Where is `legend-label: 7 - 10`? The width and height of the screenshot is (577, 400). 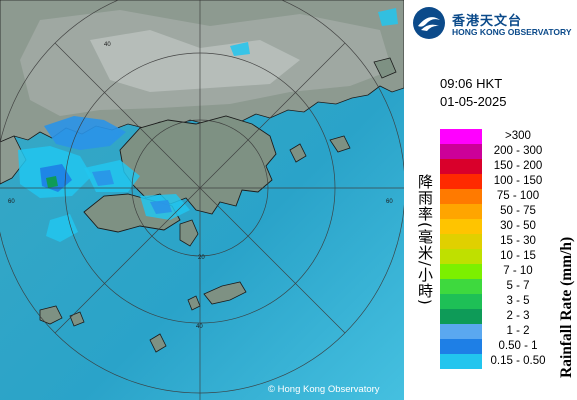 legend-label: 7 - 10 is located at coordinates (518, 271).